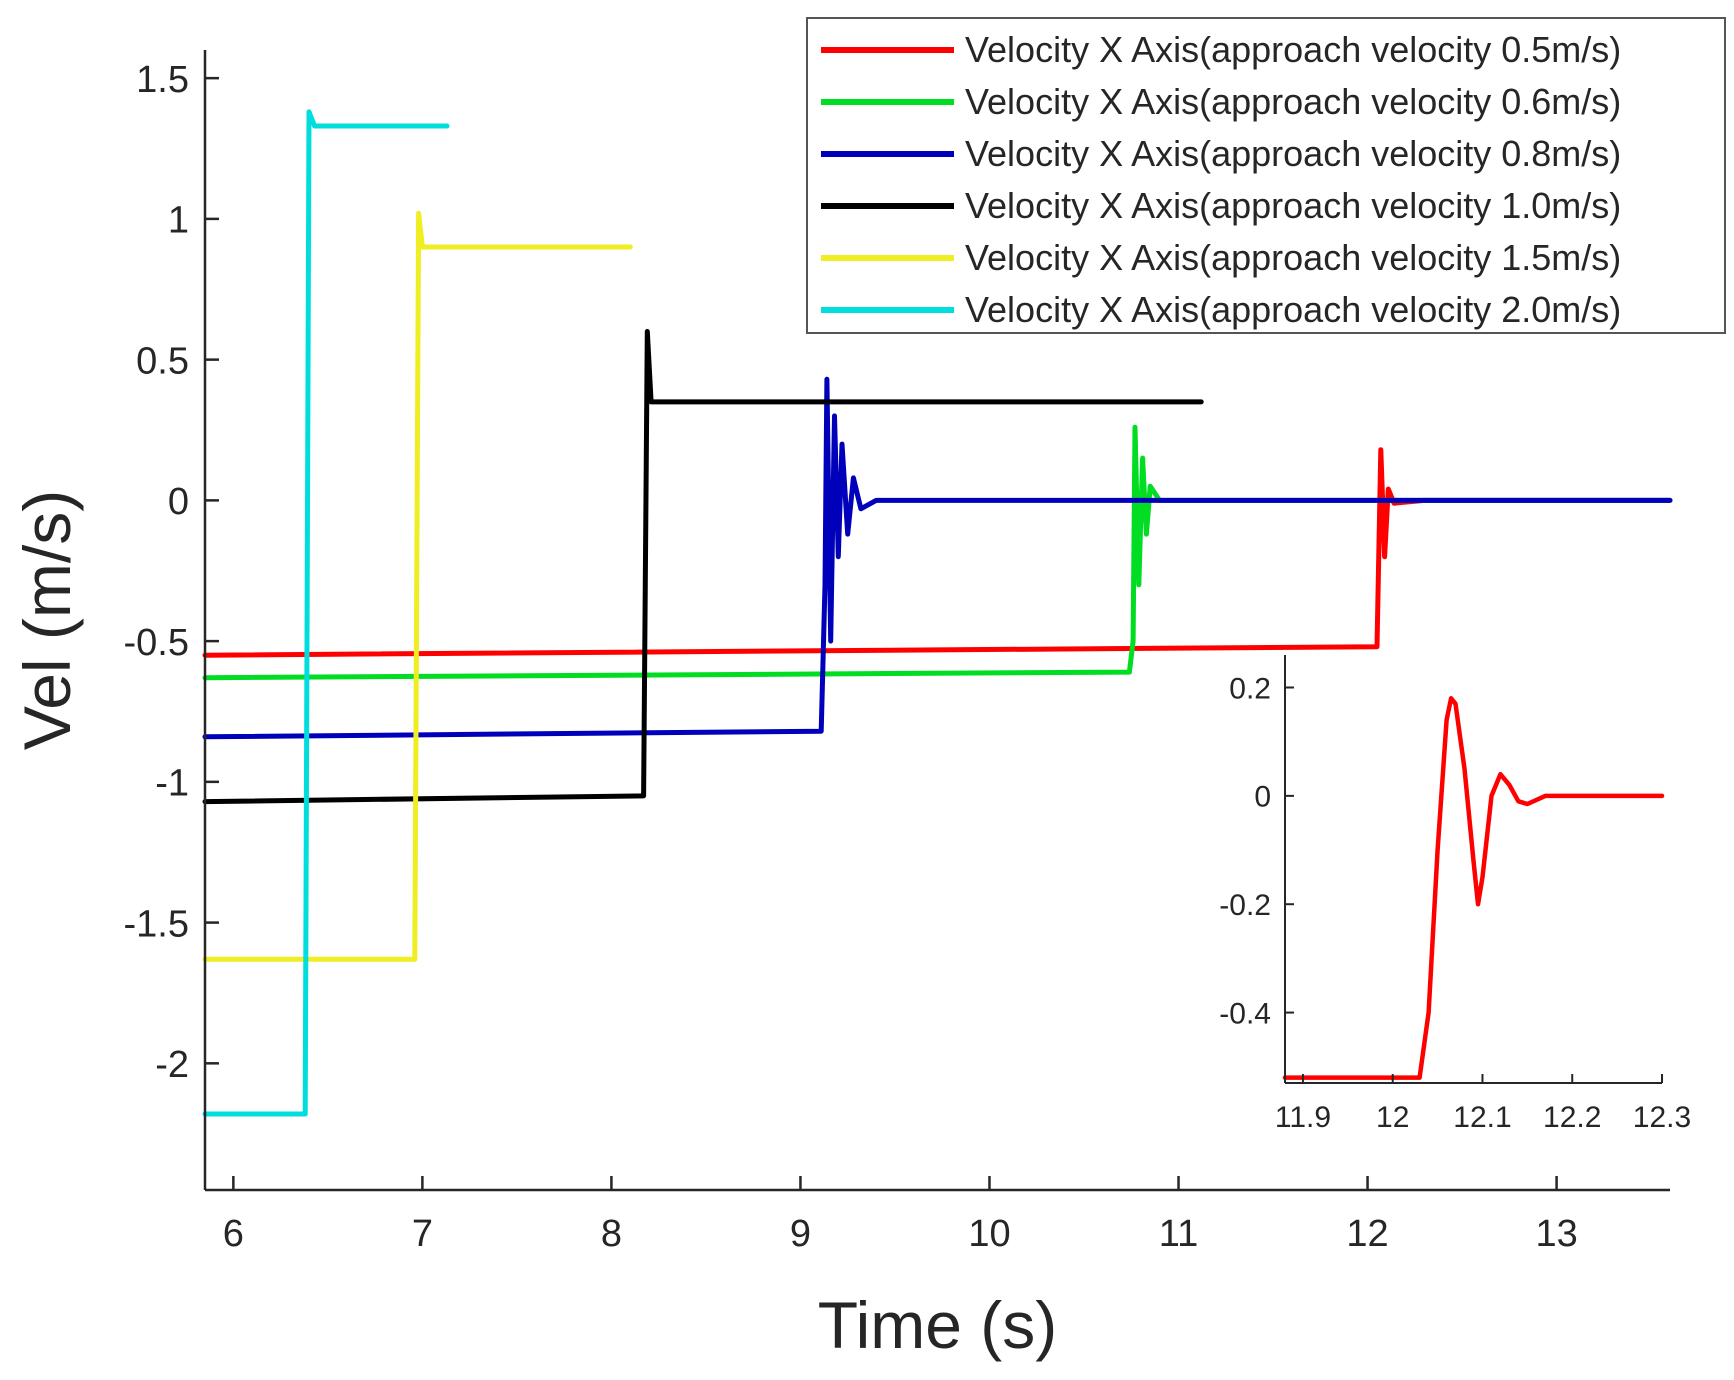 Image resolution: width=1734 pixels, height=1380 pixels. Describe the element at coordinates (1482, 1117) in the screenshot. I see `inset-x-tick-label: 12.1` at that location.